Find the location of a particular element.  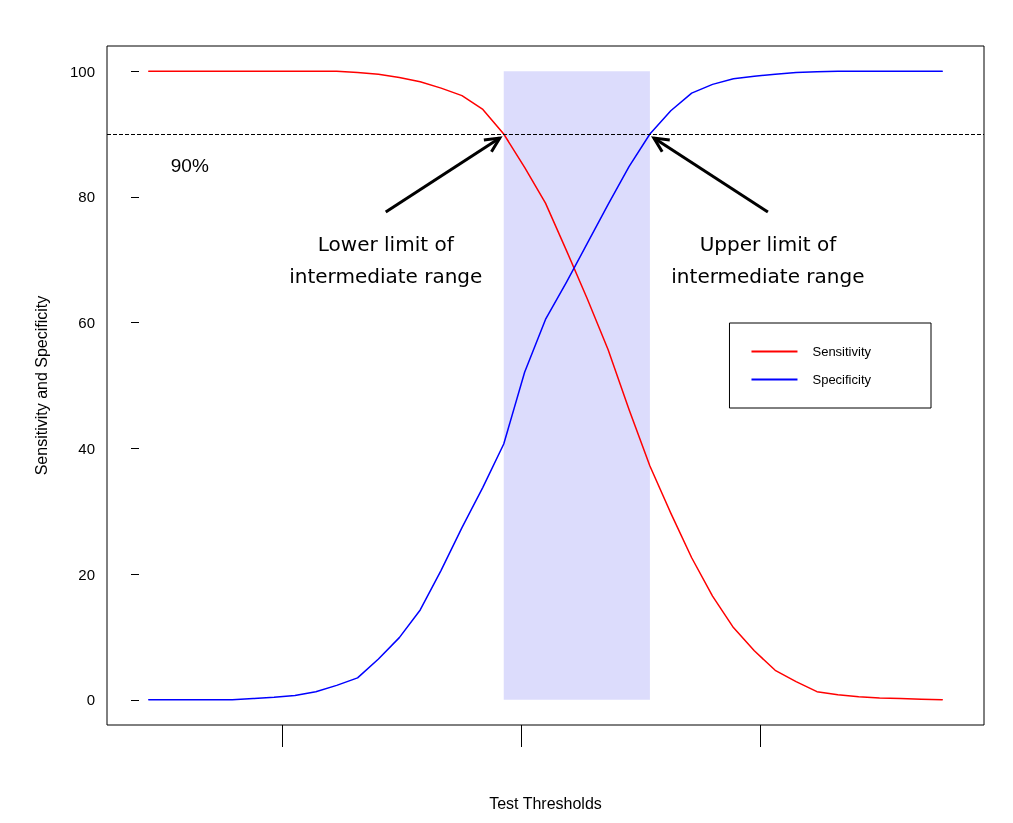

y-tick-label: 20 is located at coordinates (86, 574).